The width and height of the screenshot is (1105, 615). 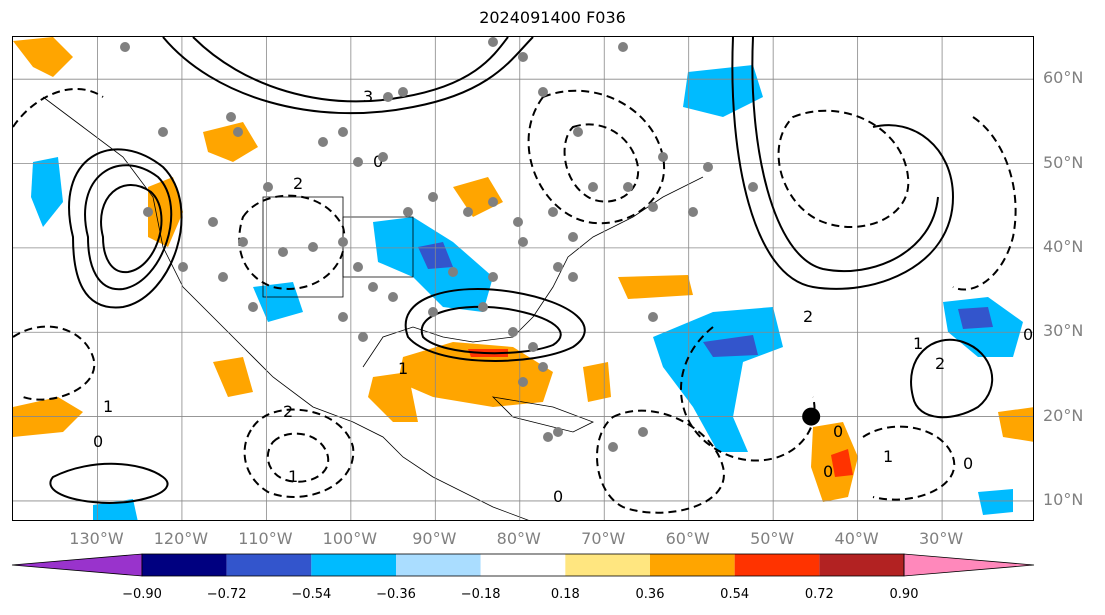 What do you see at coordinates (265, 538) in the screenshot?
I see `lon-label-110w: 110°W` at bounding box center [265, 538].